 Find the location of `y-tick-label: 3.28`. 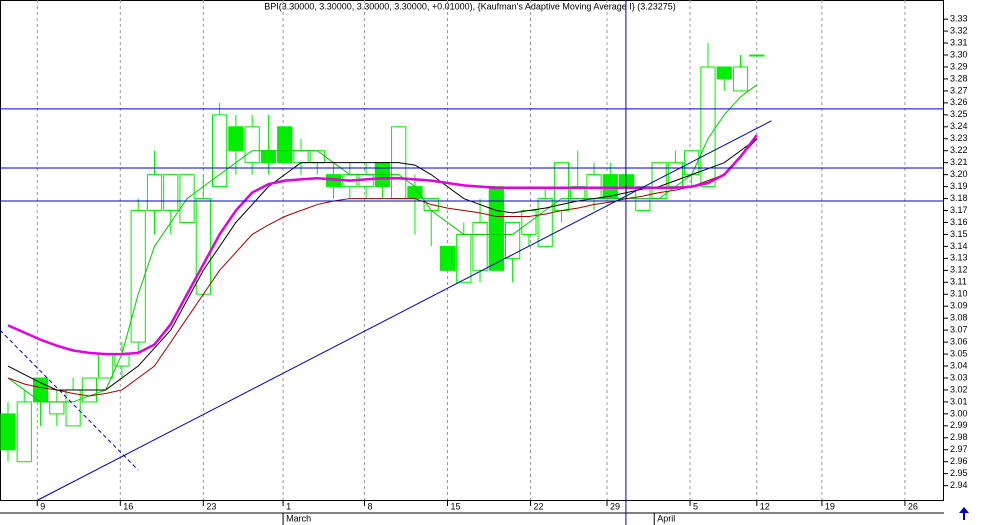

y-tick-label: 3.28 is located at coordinates (959, 78).